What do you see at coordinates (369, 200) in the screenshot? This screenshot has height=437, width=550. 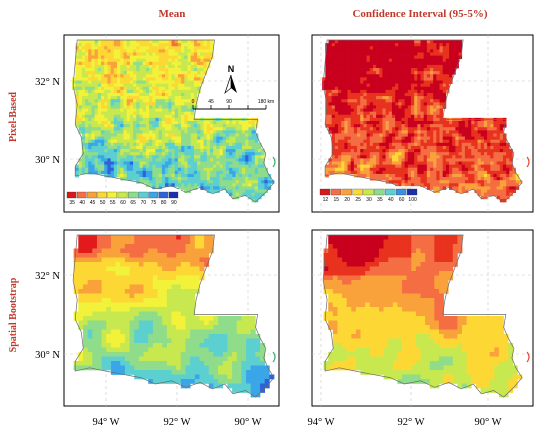 I see `legend-label: 30` at bounding box center [369, 200].